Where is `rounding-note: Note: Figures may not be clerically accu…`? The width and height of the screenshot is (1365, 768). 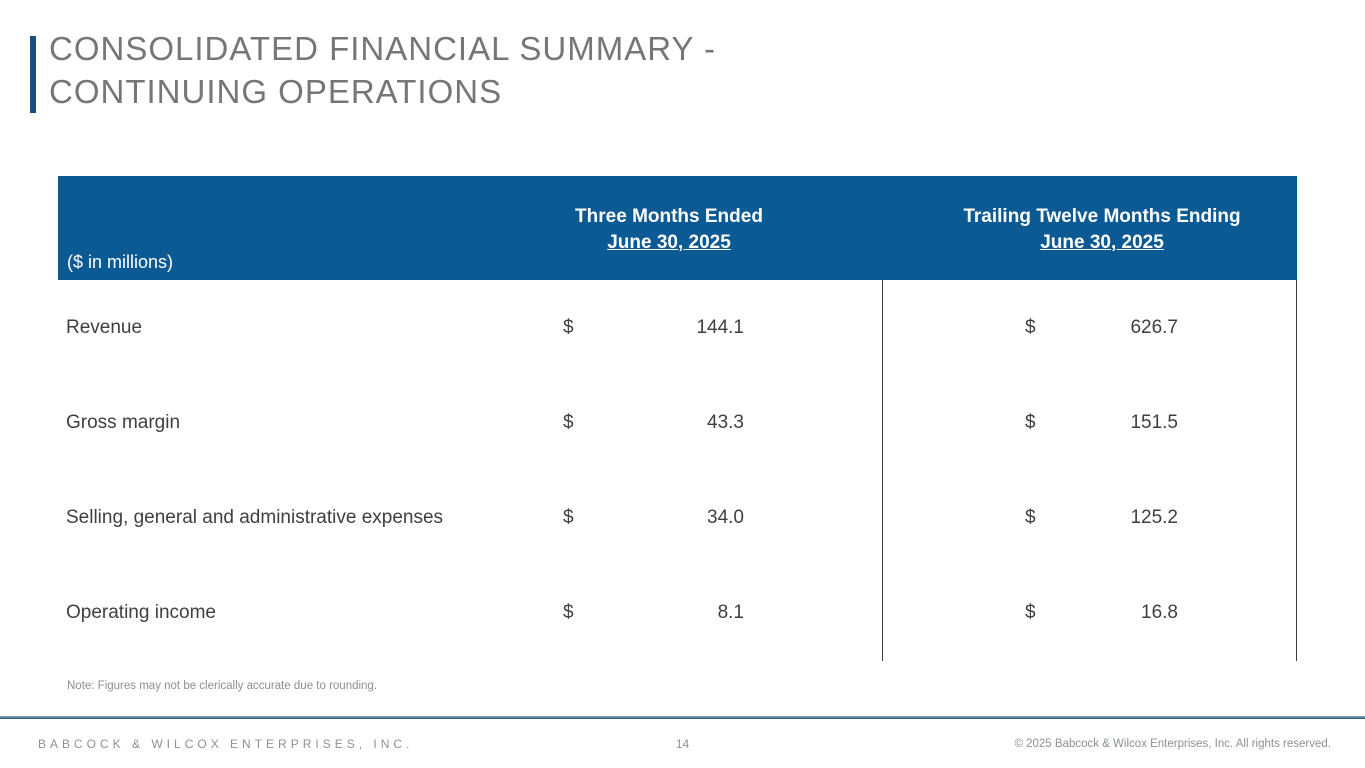 rounding-note: Note: Figures may not be clerically accu… is located at coordinates (222, 686).